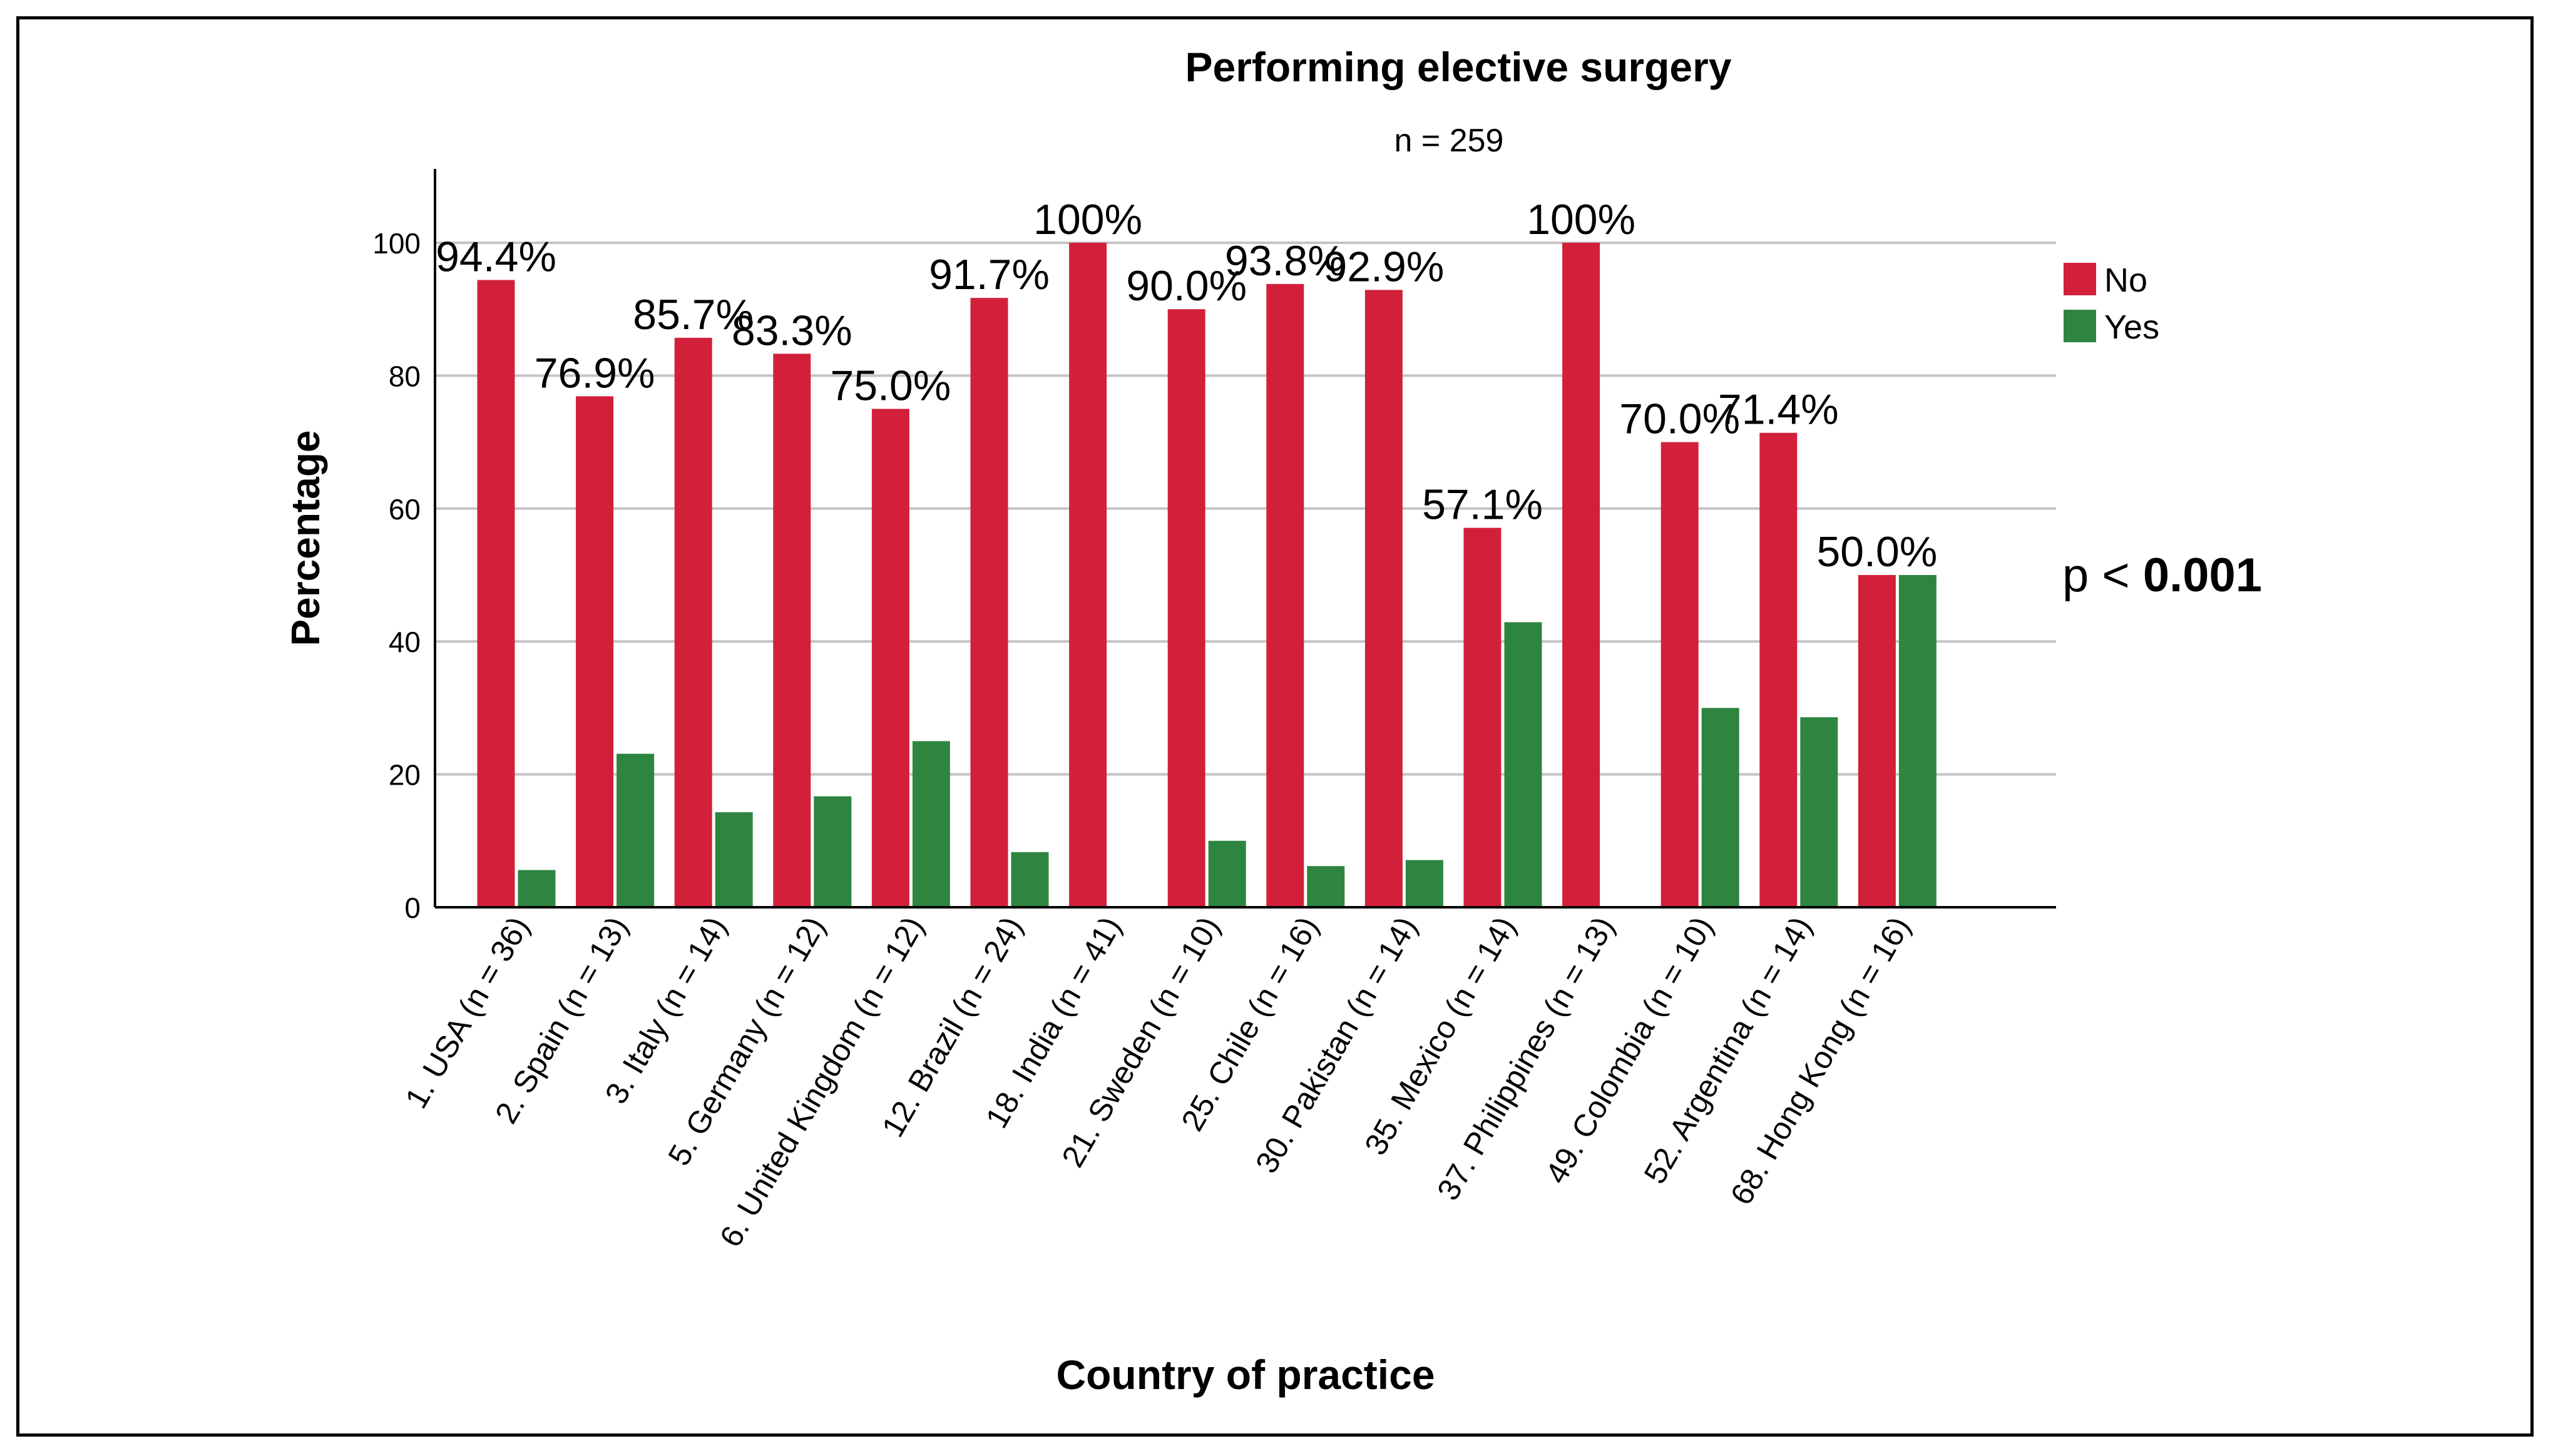  What do you see at coordinates (2202, 575) in the screenshot?
I see `p-value-number: 0.001` at bounding box center [2202, 575].